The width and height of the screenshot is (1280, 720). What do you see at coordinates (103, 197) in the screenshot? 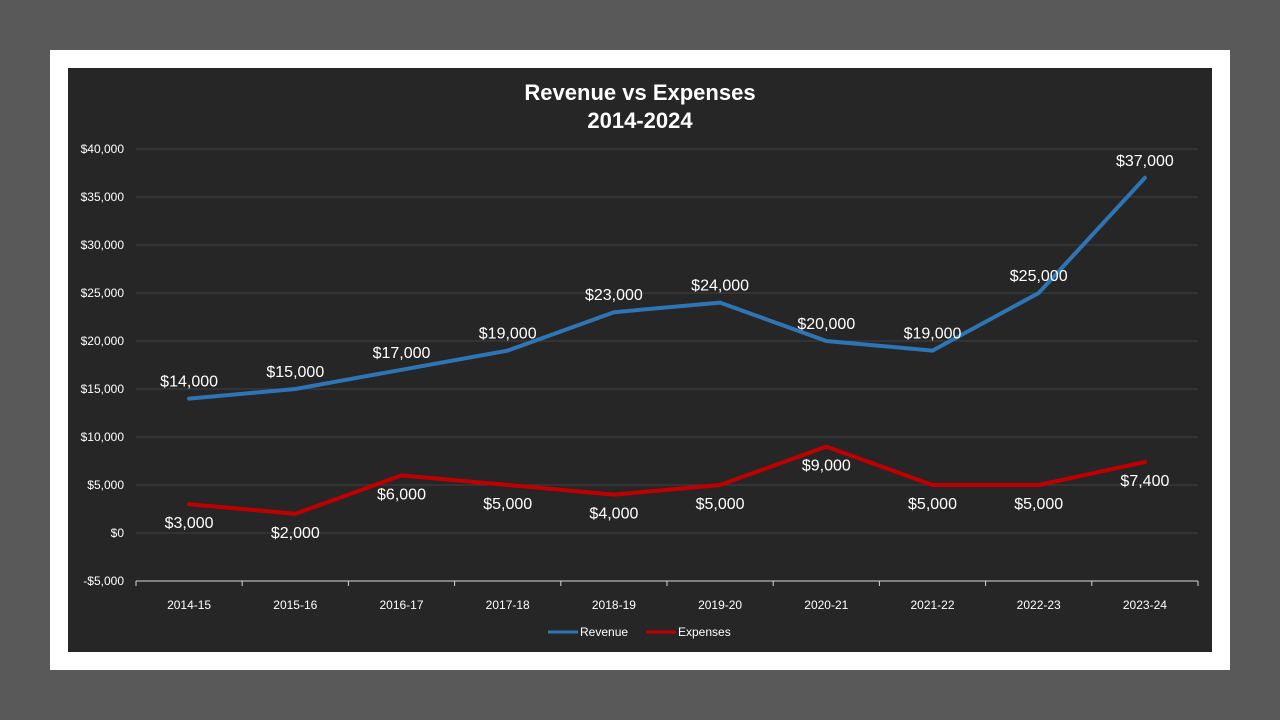
I see `y-tick-label: $35,000` at bounding box center [103, 197].